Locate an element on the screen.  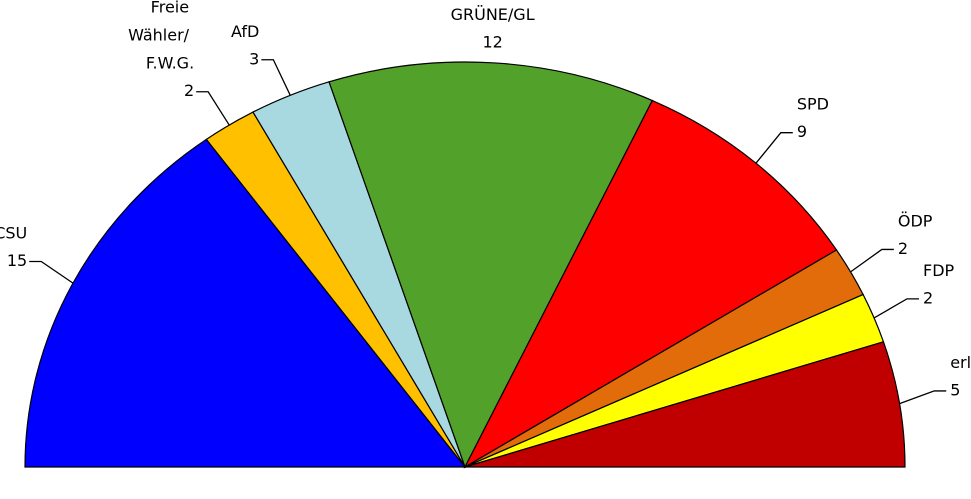
value-label: 5 is located at coordinates (955, 389).